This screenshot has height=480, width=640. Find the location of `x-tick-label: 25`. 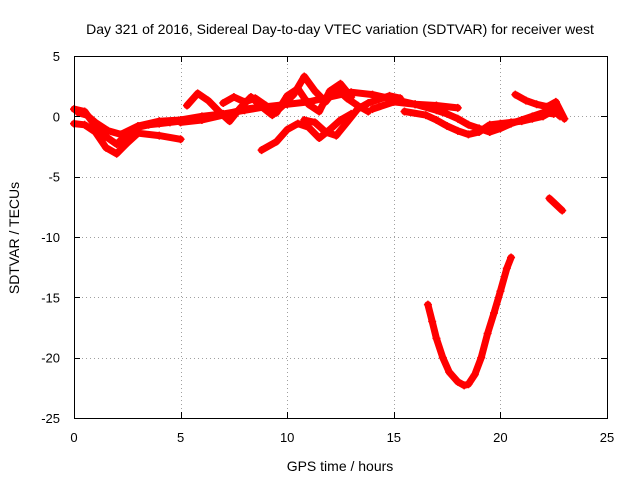

x-tick-label: 25 is located at coordinates (607, 437).